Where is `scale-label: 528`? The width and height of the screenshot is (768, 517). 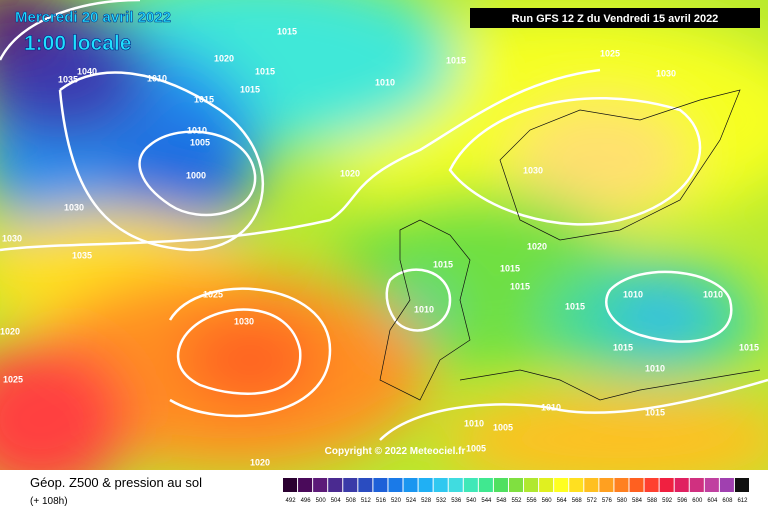 scale-label: 528 is located at coordinates (426, 501).